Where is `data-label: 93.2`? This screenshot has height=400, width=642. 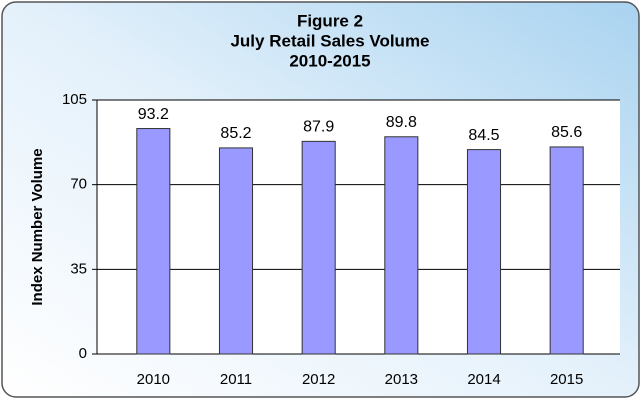
data-label: 93.2 is located at coordinates (153, 114).